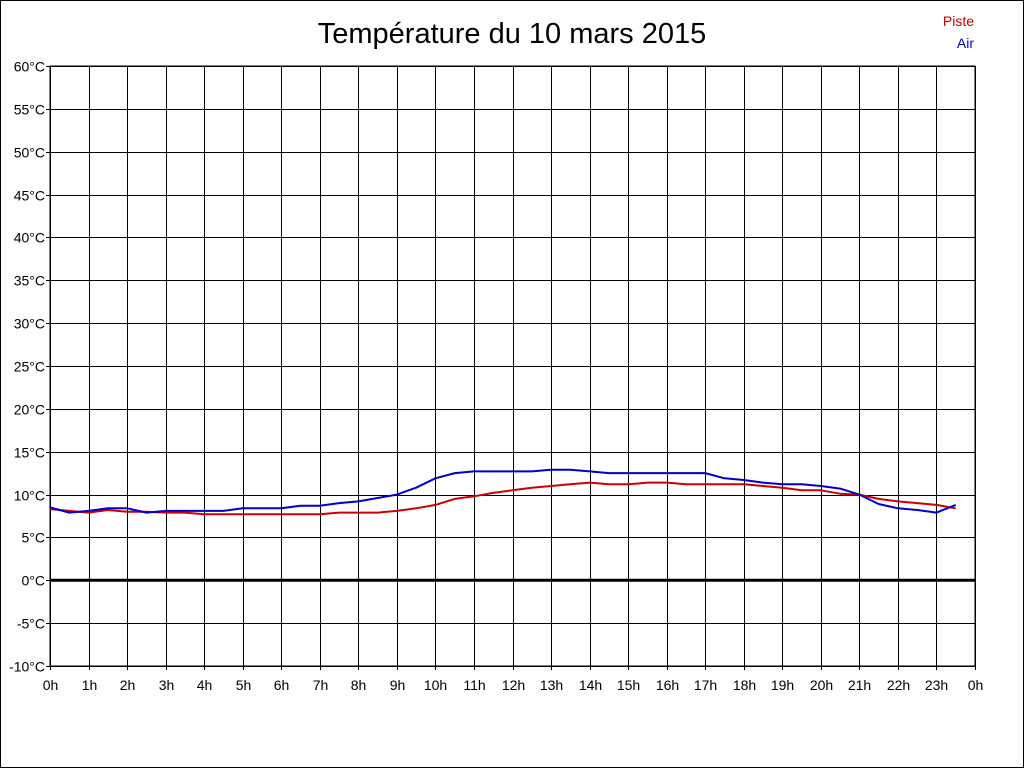 The height and width of the screenshot is (768, 1024). Describe the element at coordinates (31, 624) in the screenshot. I see `y-tick-label: -5°C` at that location.